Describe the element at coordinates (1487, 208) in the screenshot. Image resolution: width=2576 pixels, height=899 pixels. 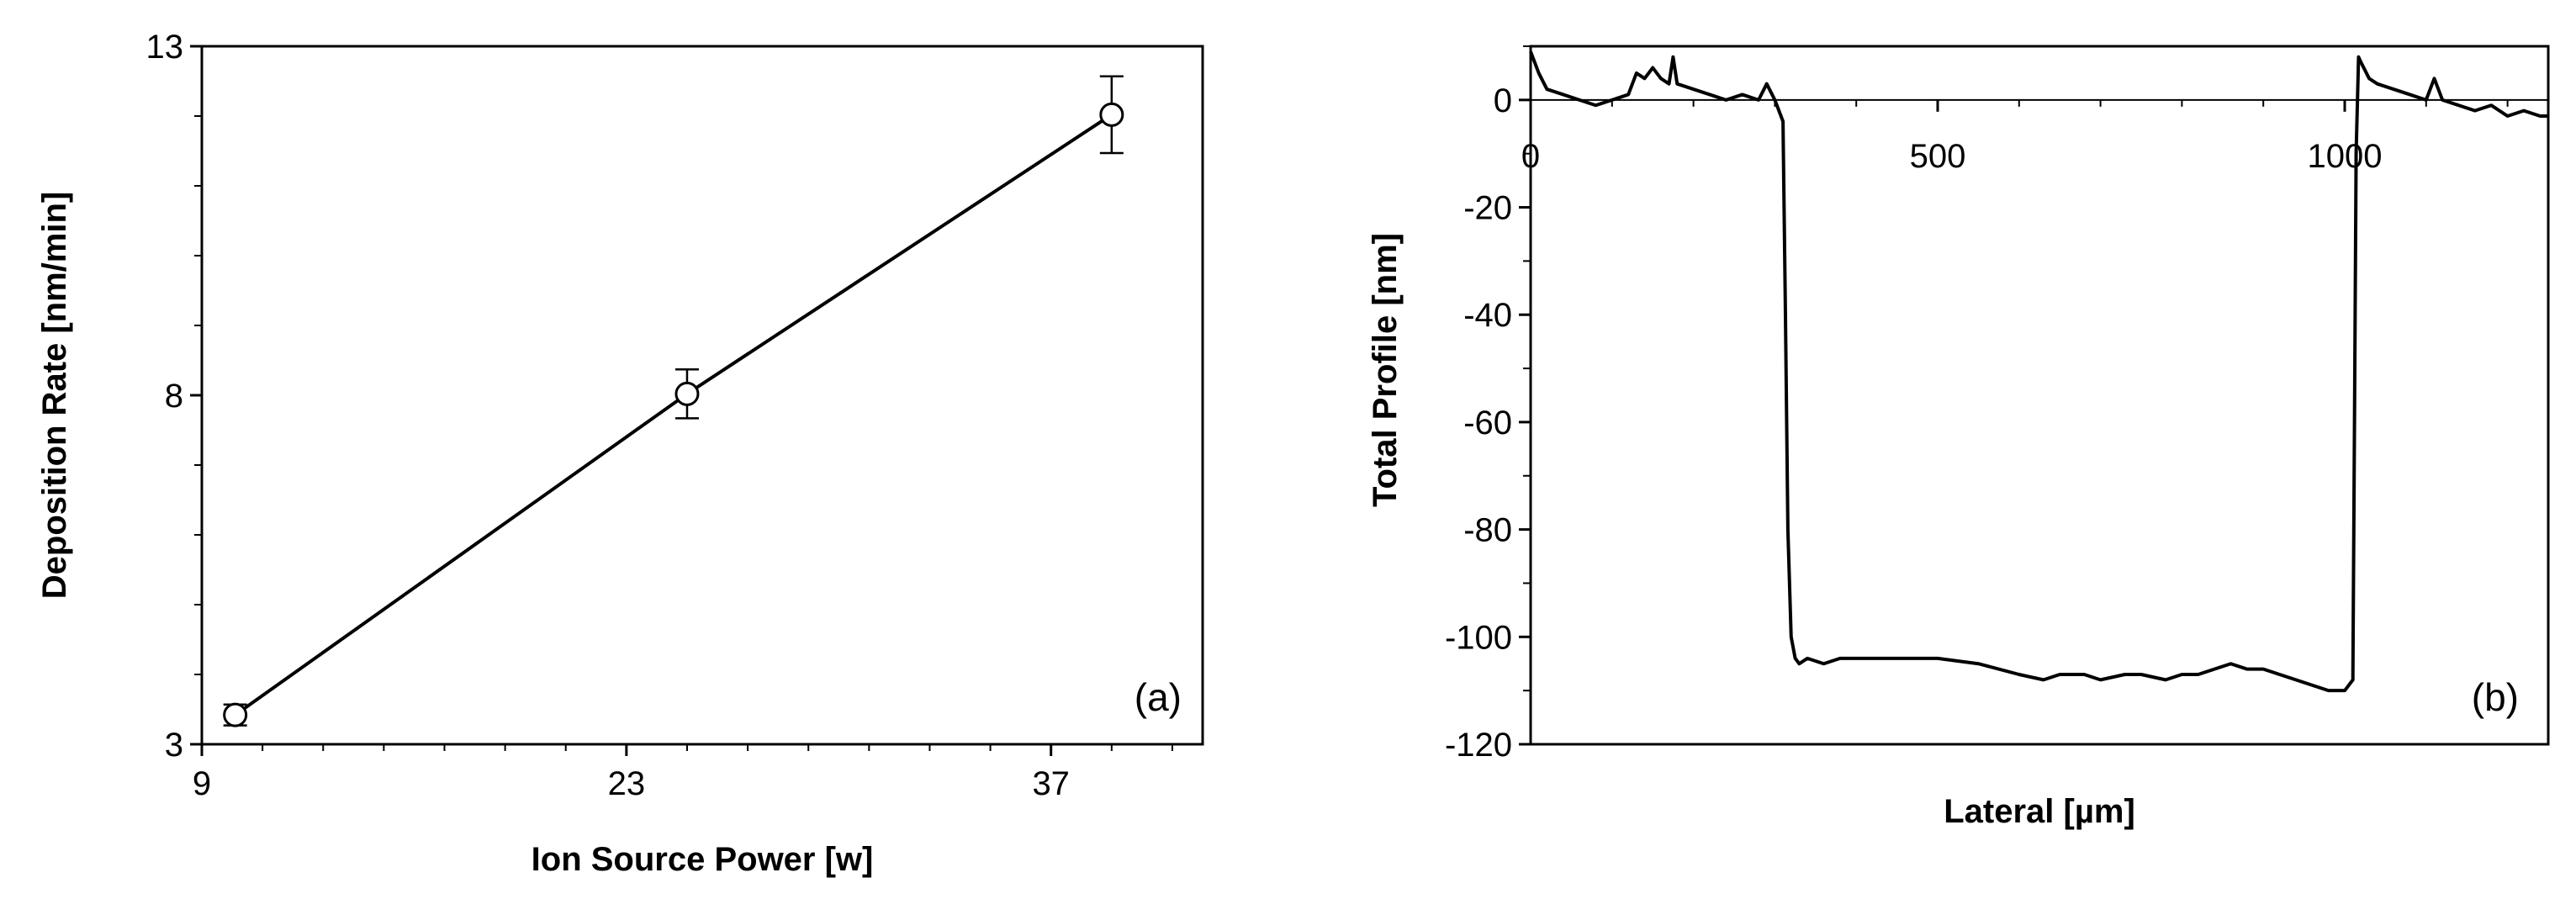
I see `y-tick-label: -20` at that location.